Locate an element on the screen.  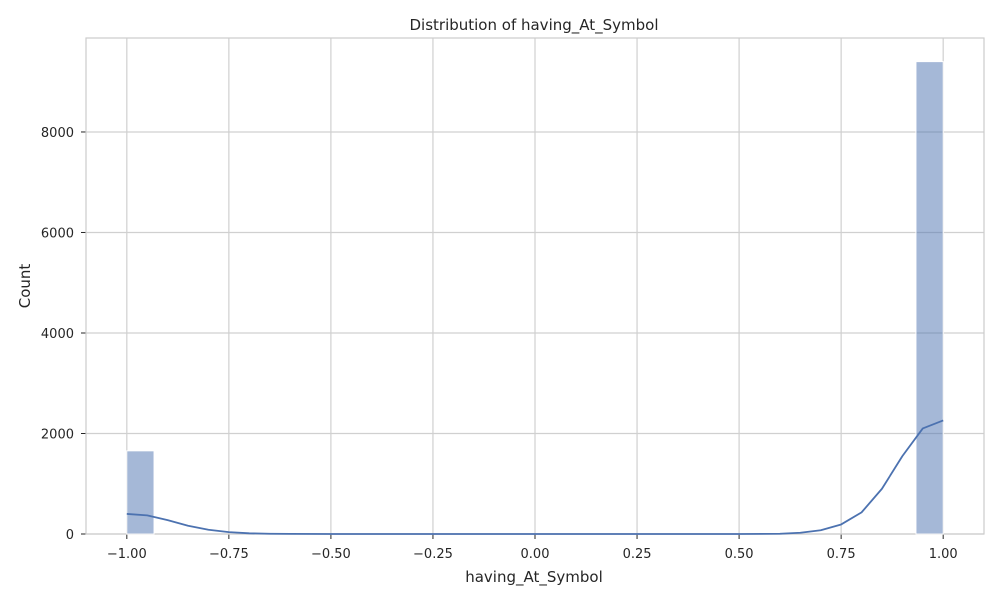
x-tick-label: −1.00 is located at coordinates (127, 554).